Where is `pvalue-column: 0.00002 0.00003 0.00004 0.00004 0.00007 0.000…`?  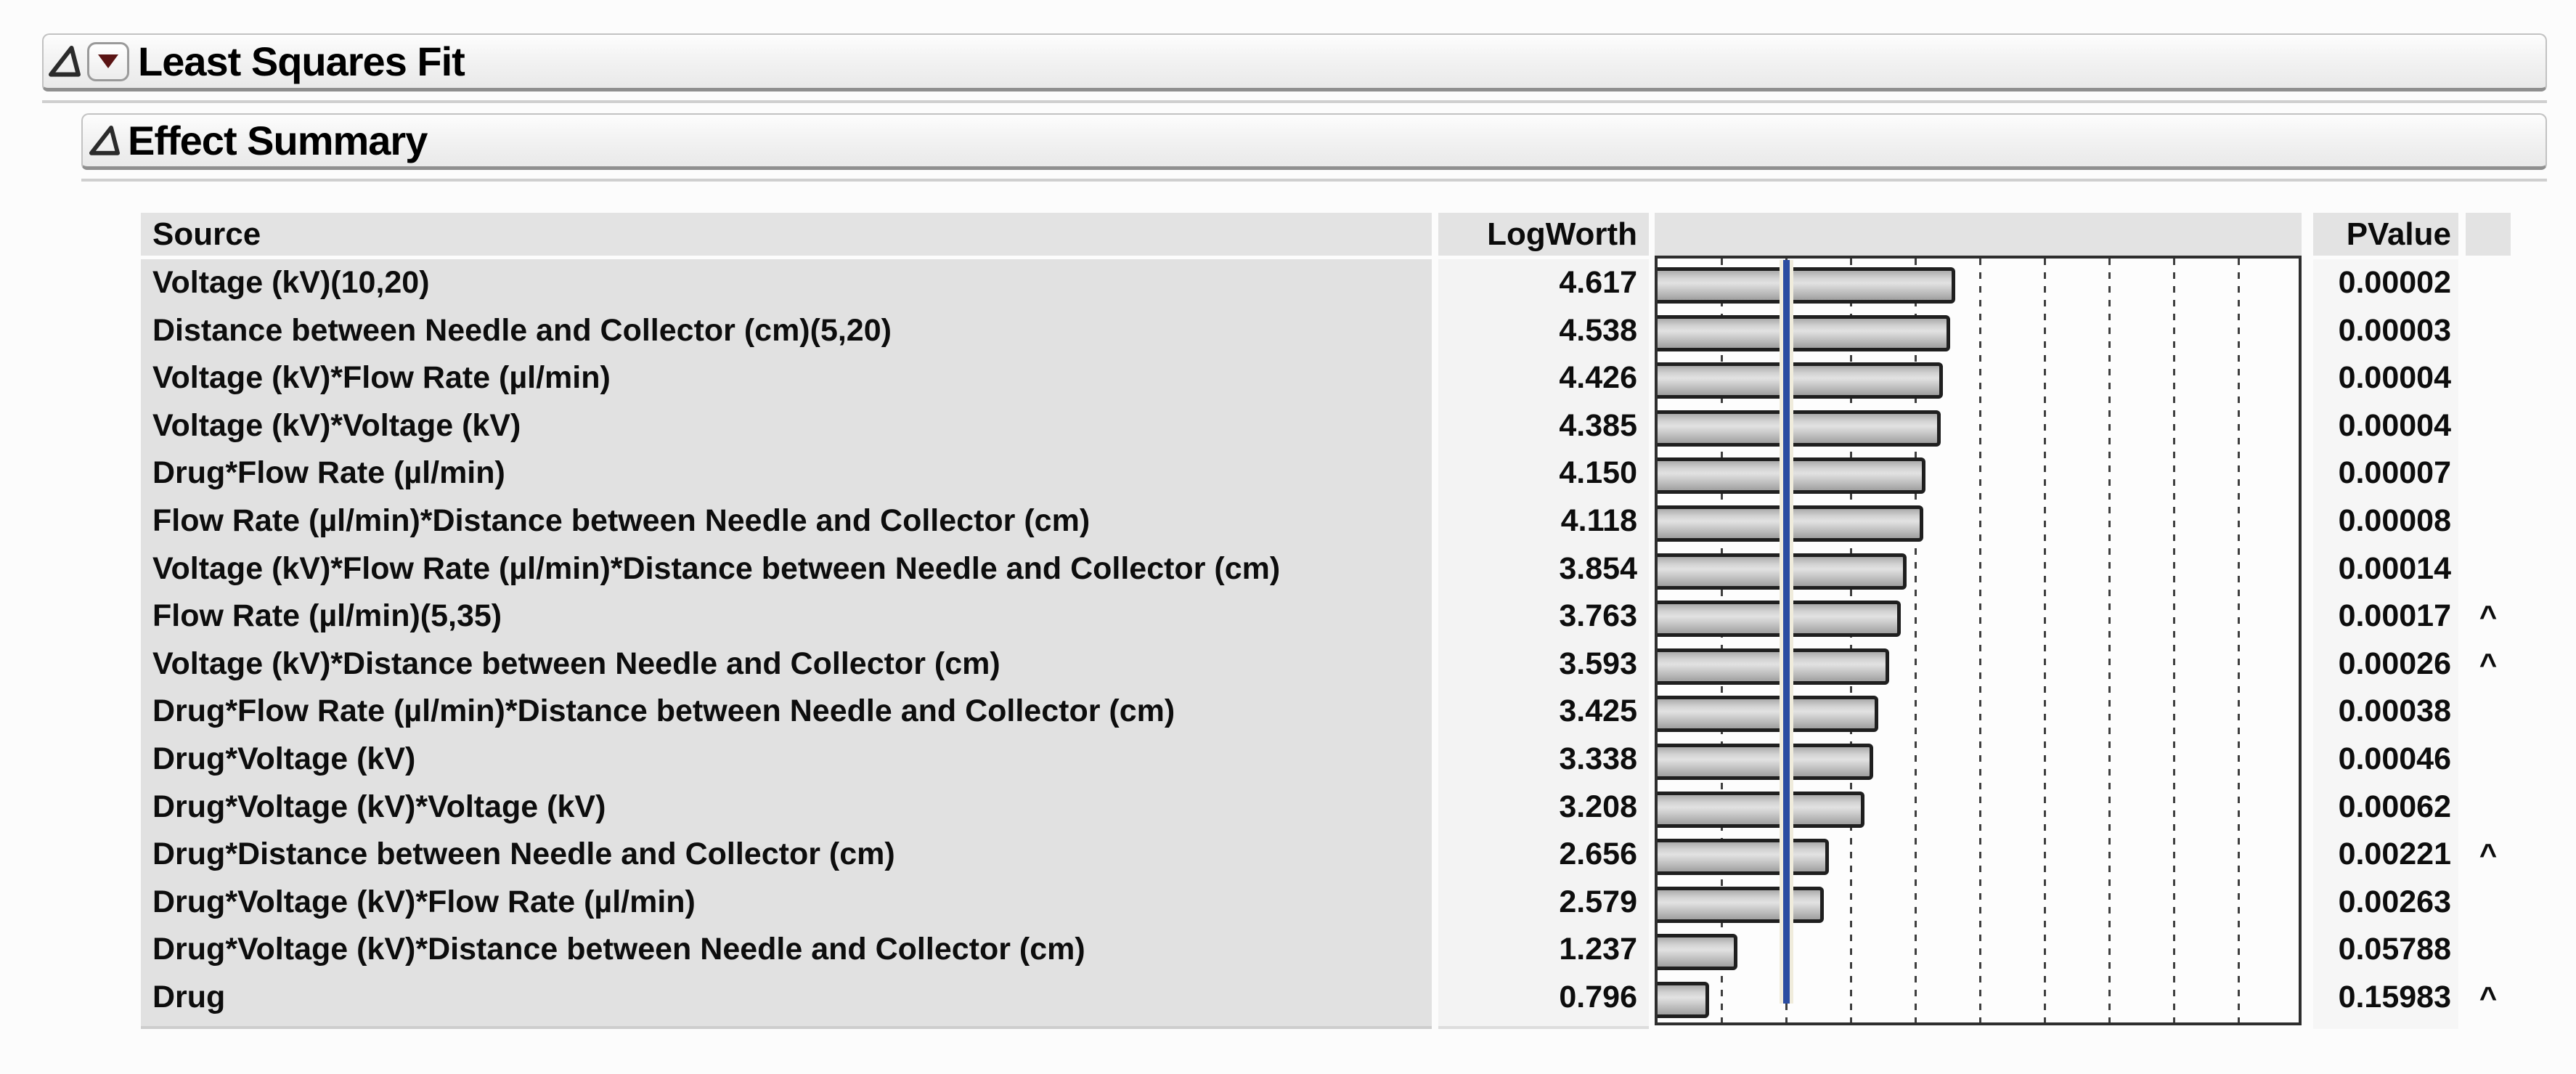 pvalue-column: 0.00002 0.00003 0.00004 0.00004 0.00007 0.000… is located at coordinates (2385, 644).